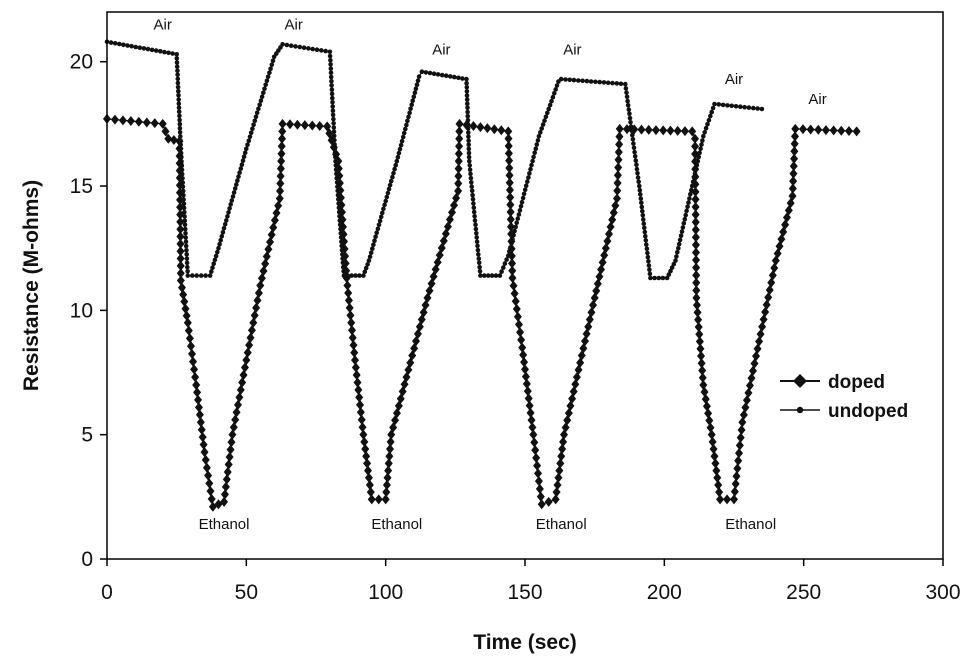 Image resolution: width=964 pixels, height=659 pixels. Describe the element at coordinates (800, 381) in the screenshot. I see `legend-marker-doped` at that location.